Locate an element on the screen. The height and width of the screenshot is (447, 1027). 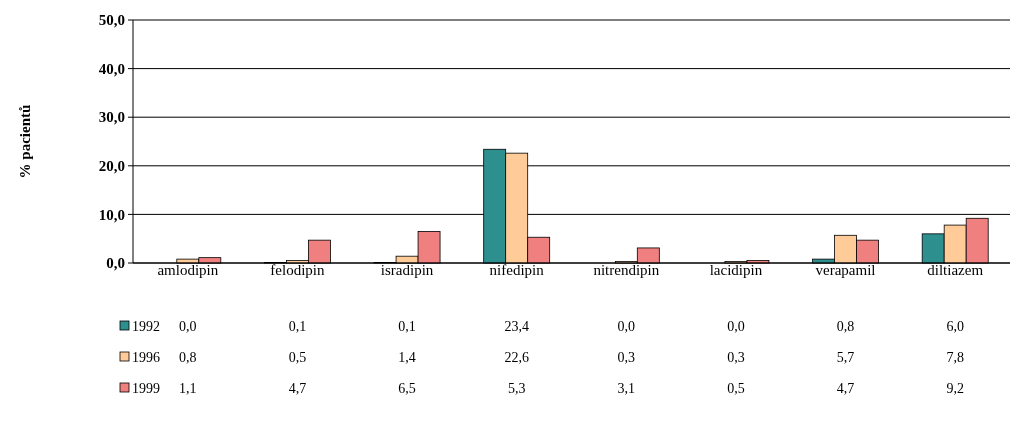
y-tick-label: 10,0 is located at coordinates (111, 214).